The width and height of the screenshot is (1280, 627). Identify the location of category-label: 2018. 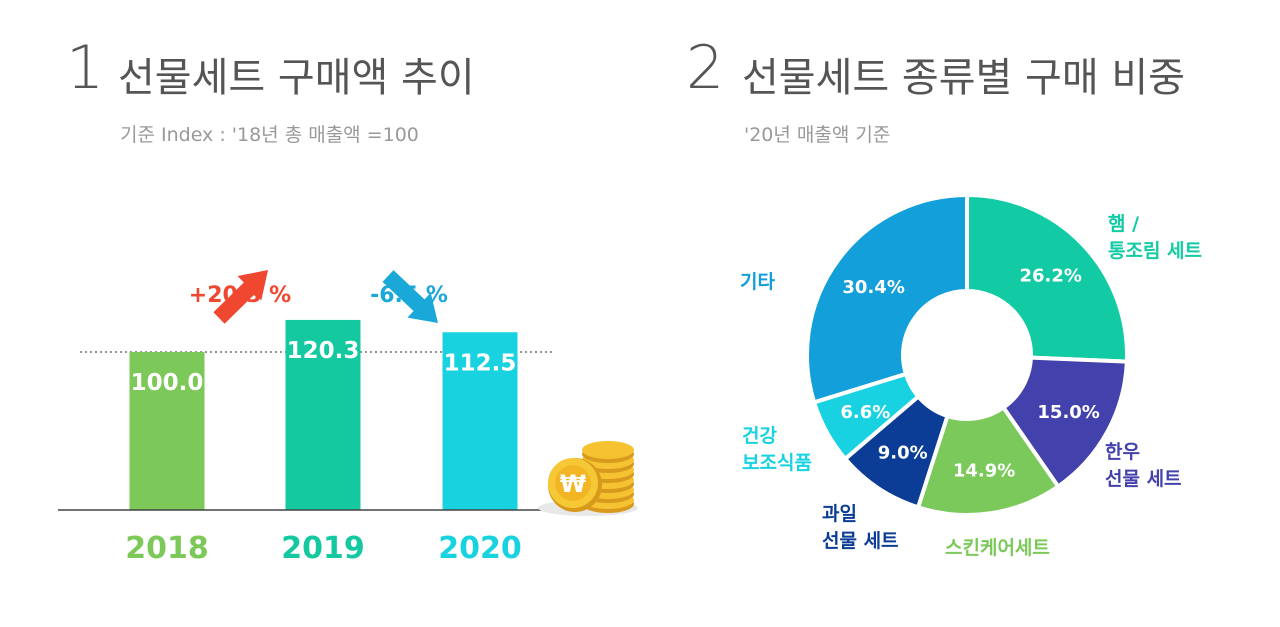
(167, 548).